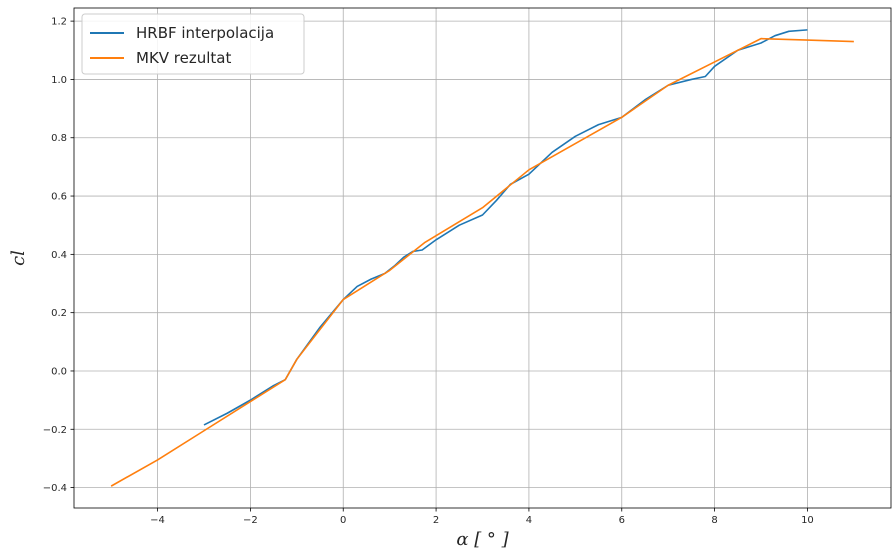  I want to click on x-axis-label: α [ ° ], so click(482, 539).